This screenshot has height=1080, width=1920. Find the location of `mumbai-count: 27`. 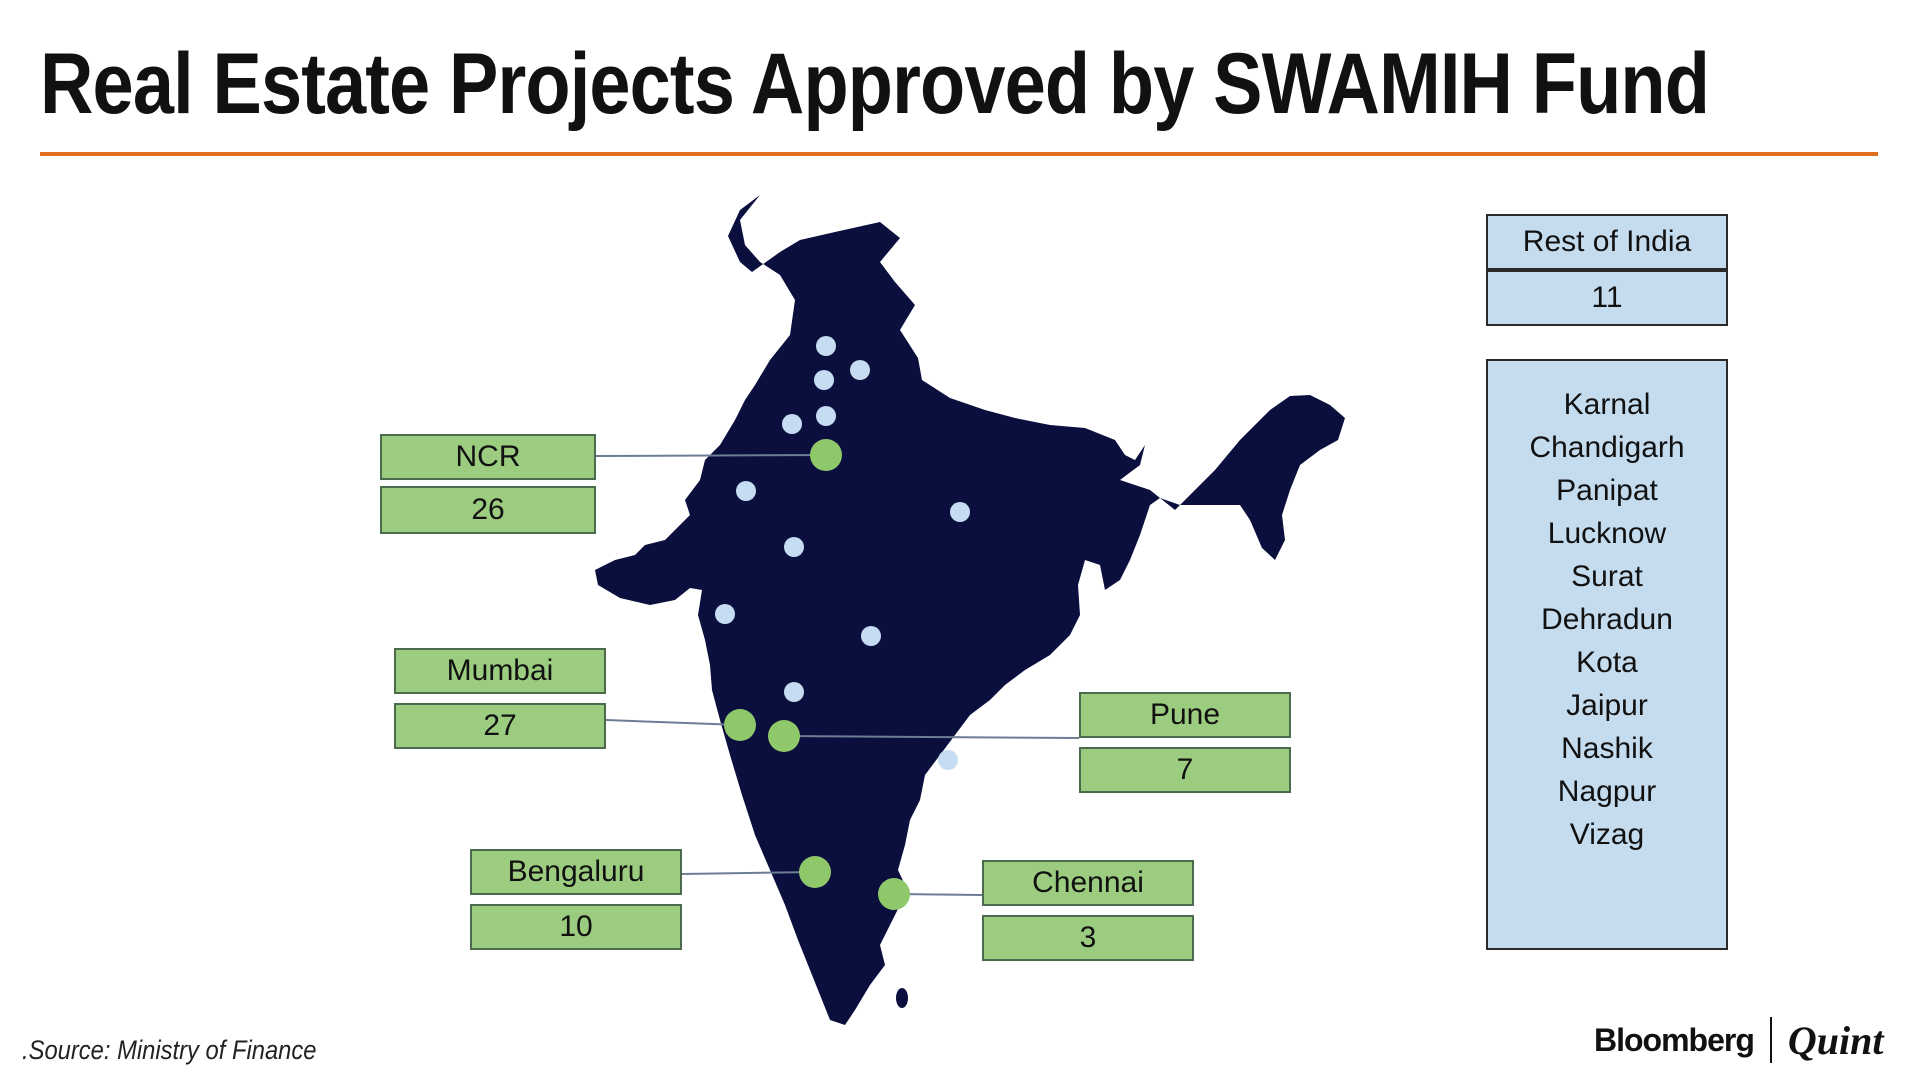

mumbai-count: 27 is located at coordinates (500, 726).